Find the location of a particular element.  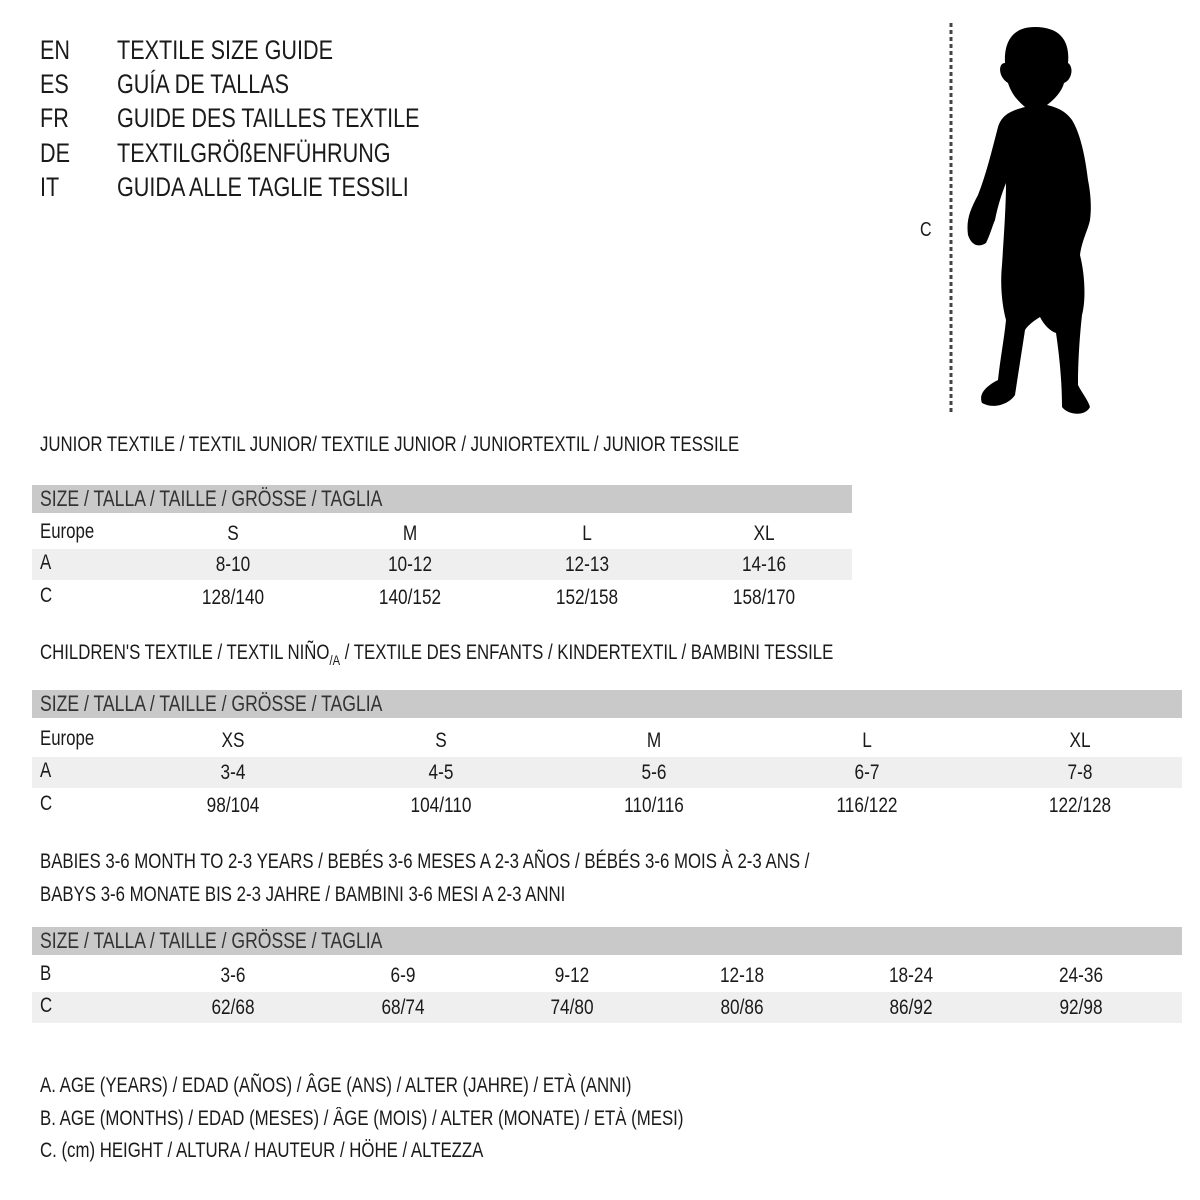

table-cell: 98/104 is located at coordinates (233, 805).